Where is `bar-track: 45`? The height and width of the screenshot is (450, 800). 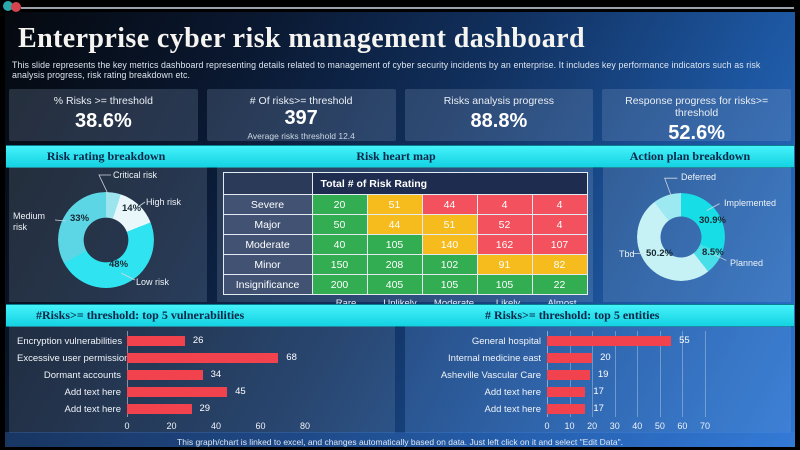
bar-track: 45 is located at coordinates (216, 391).